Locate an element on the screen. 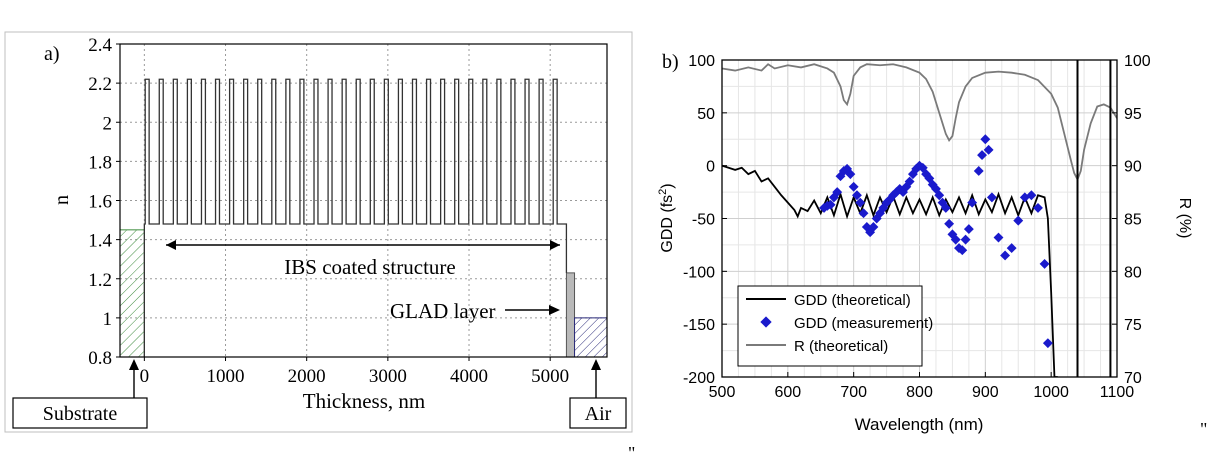 This screenshot has height=470, width=1220. x-tick-label-b: 1100 is located at coordinates (1117, 392).